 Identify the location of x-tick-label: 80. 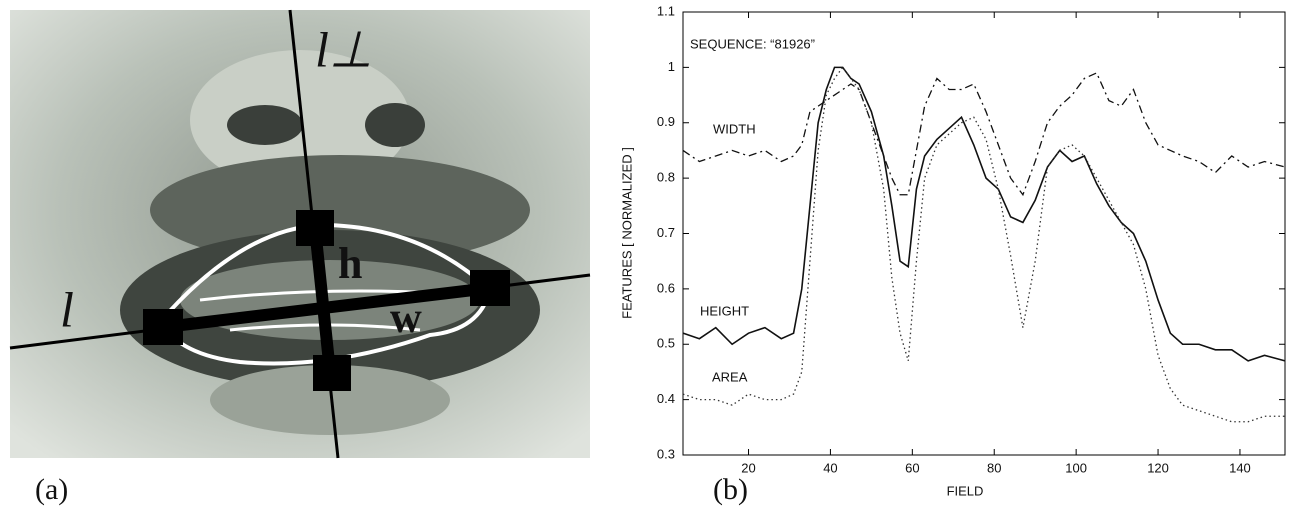
(994, 467).